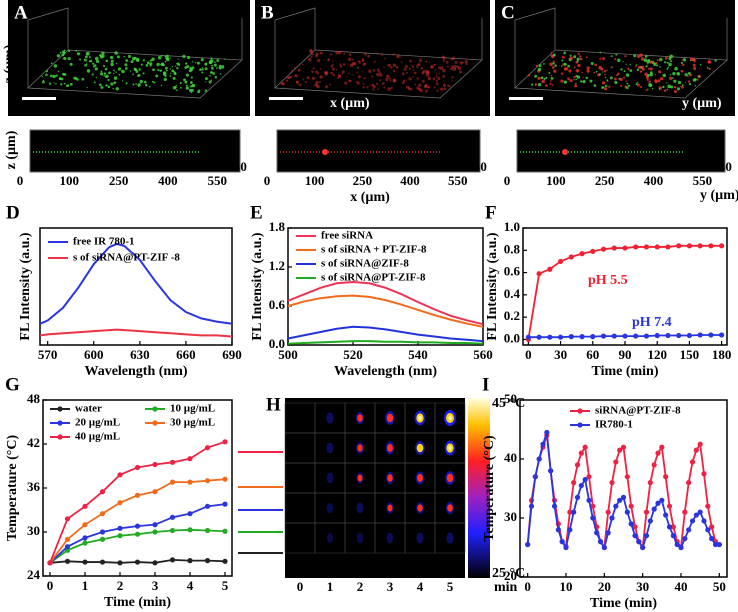 This screenshot has width=738, height=612. I want to click on legend-label: s of siRNA + PT-ZIF-8, so click(374, 250).